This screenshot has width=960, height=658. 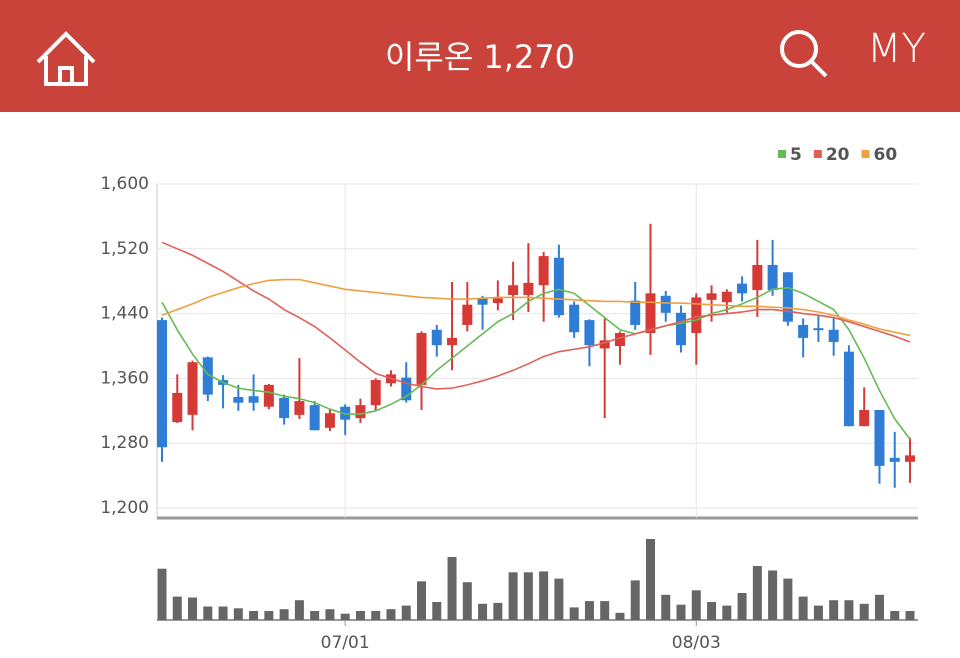 I want to click on home-icon, so click(x=69, y=59).